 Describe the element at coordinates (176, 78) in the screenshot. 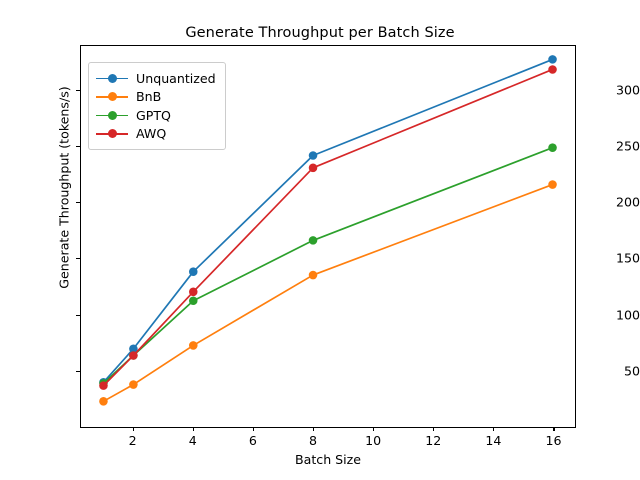

I see `legend-label: Unquantized` at that location.